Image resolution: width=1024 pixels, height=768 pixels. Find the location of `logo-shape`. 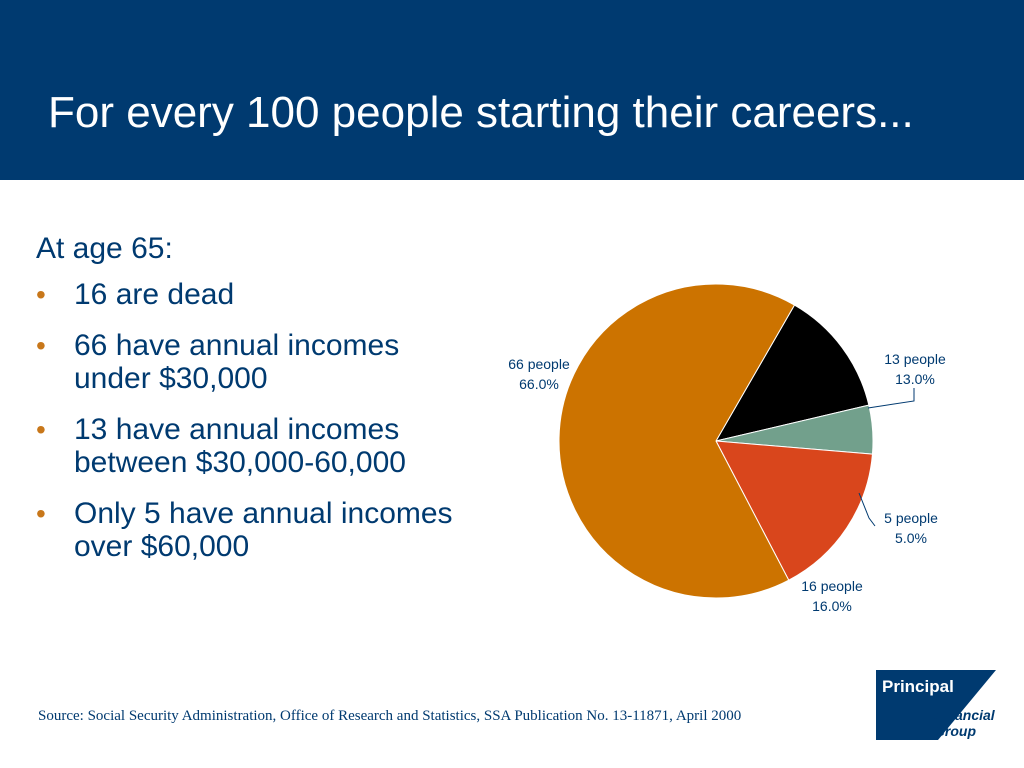

logo-shape is located at coordinates (936, 705).